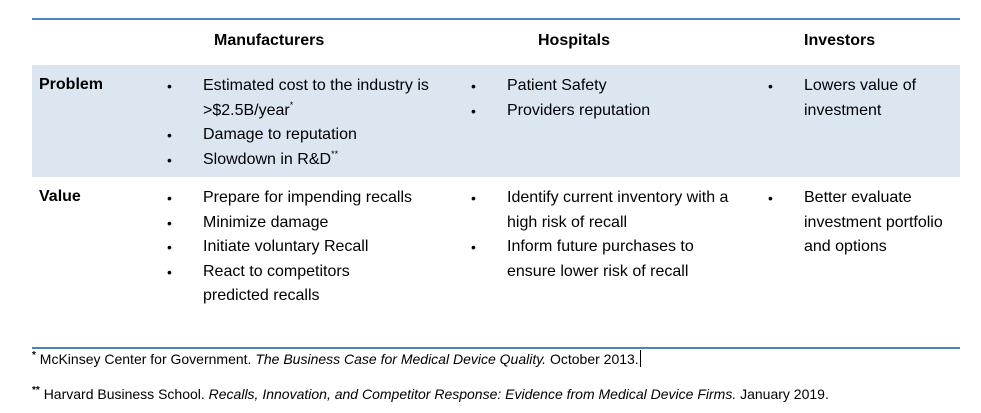 The width and height of the screenshot is (981, 413). Describe the element at coordinates (496, 42) in the screenshot. I see `table-header-row: Manufacturers Hospitals Investors` at that location.